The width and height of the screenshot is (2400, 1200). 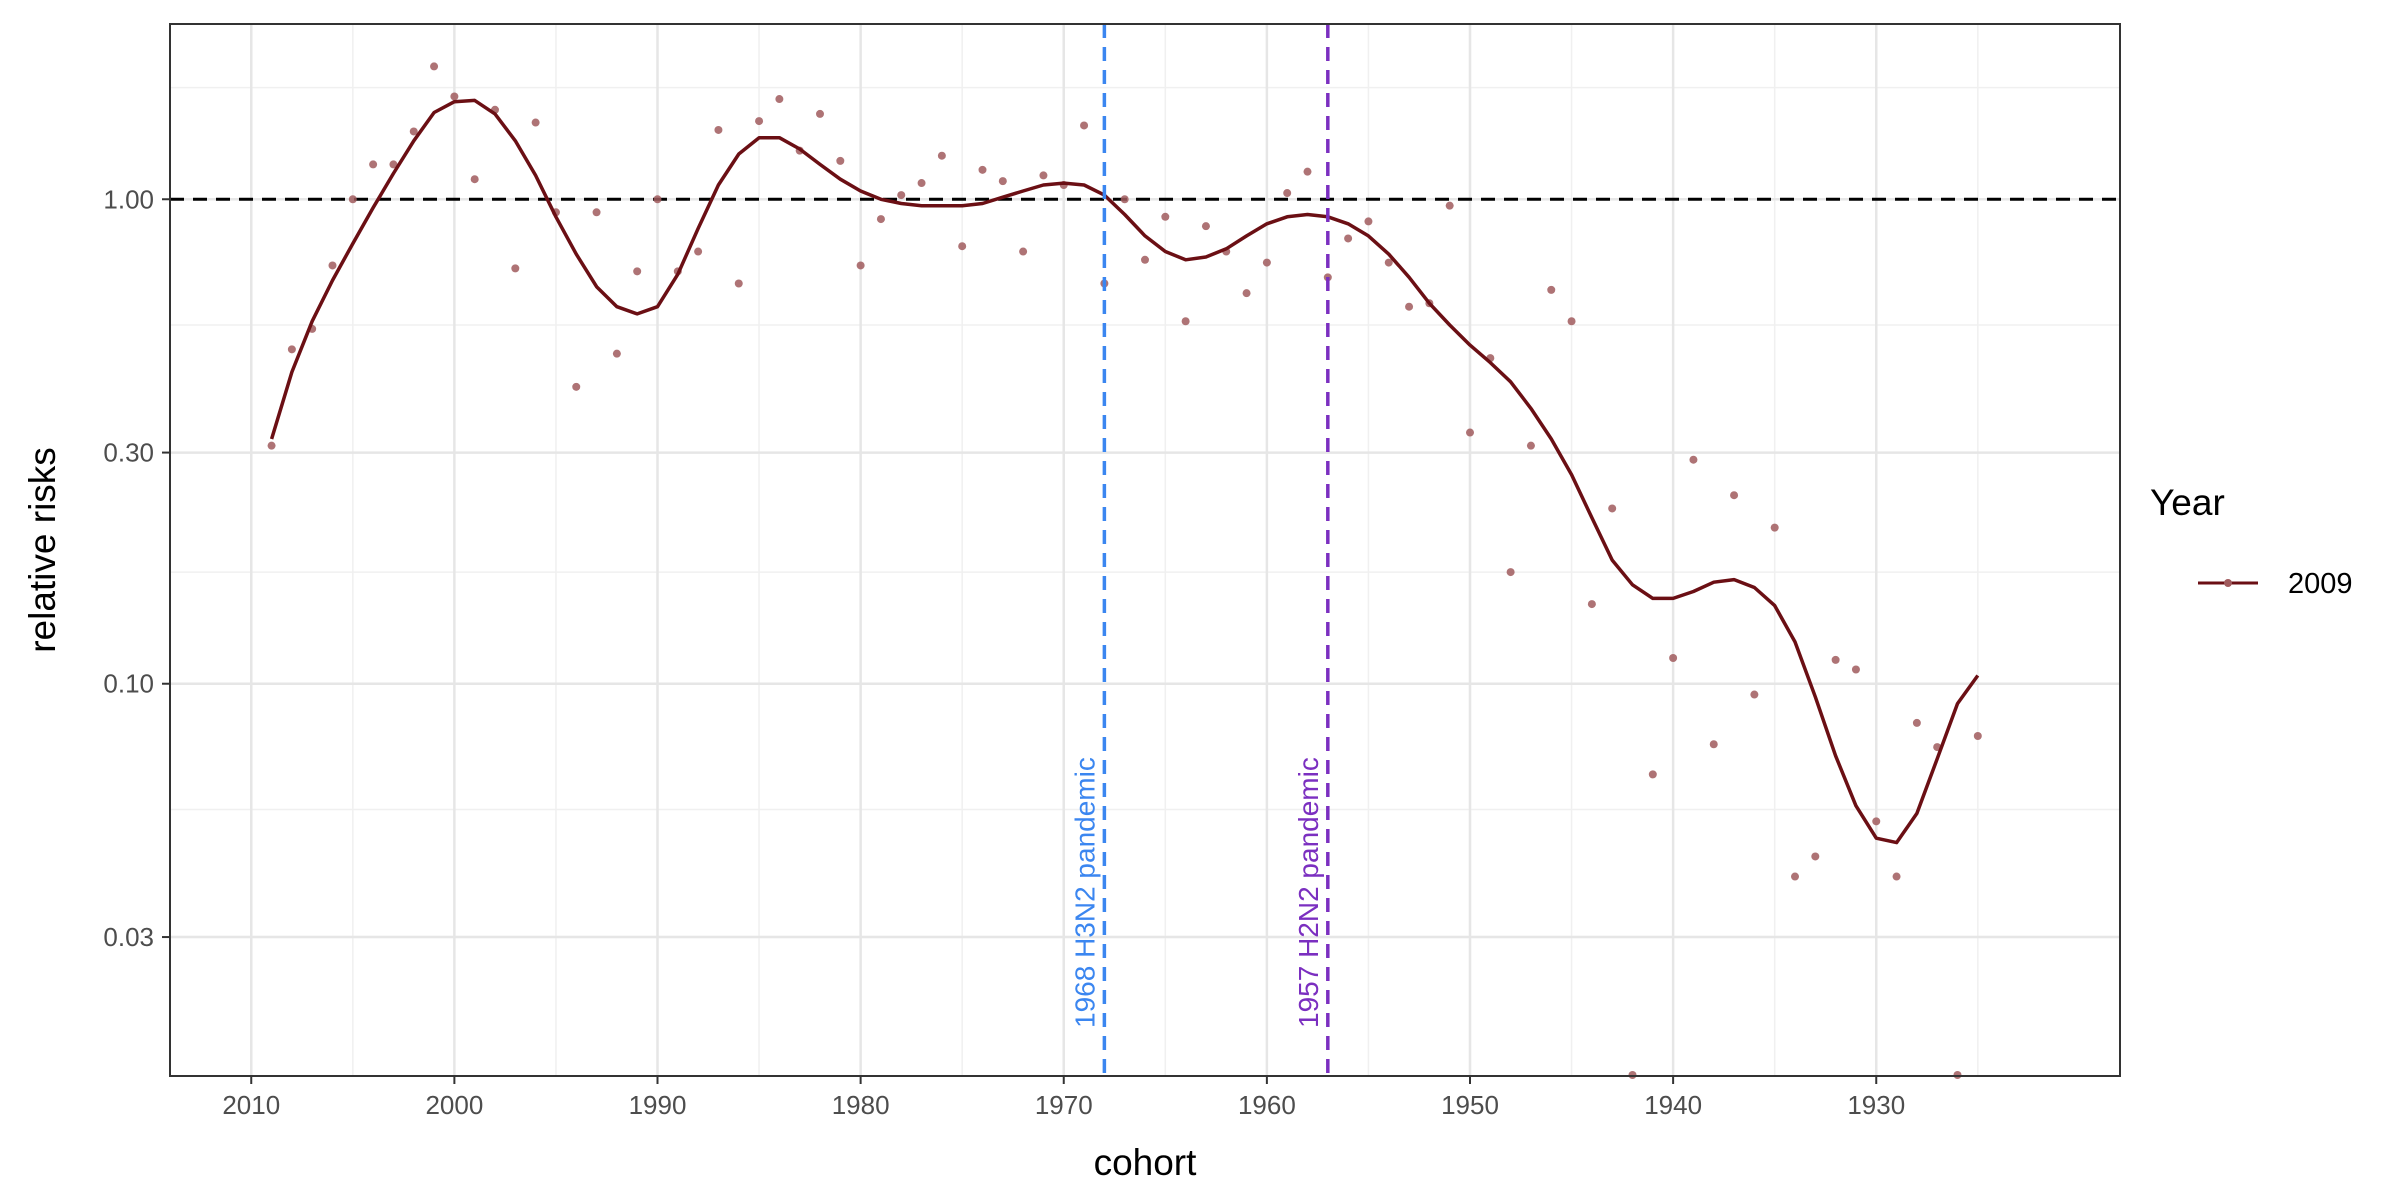 What do you see at coordinates (1673, 1105) in the screenshot?
I see `x-tick-label: 1940` at bounding box center [1673, 1105].